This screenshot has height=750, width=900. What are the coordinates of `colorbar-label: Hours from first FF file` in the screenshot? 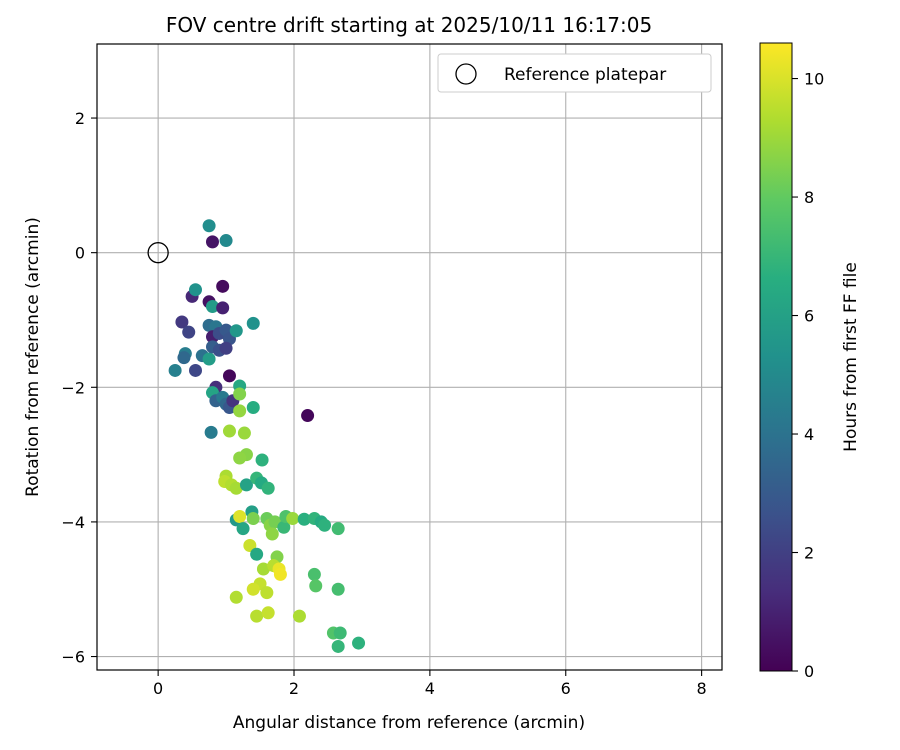 It's located at (851, 357).